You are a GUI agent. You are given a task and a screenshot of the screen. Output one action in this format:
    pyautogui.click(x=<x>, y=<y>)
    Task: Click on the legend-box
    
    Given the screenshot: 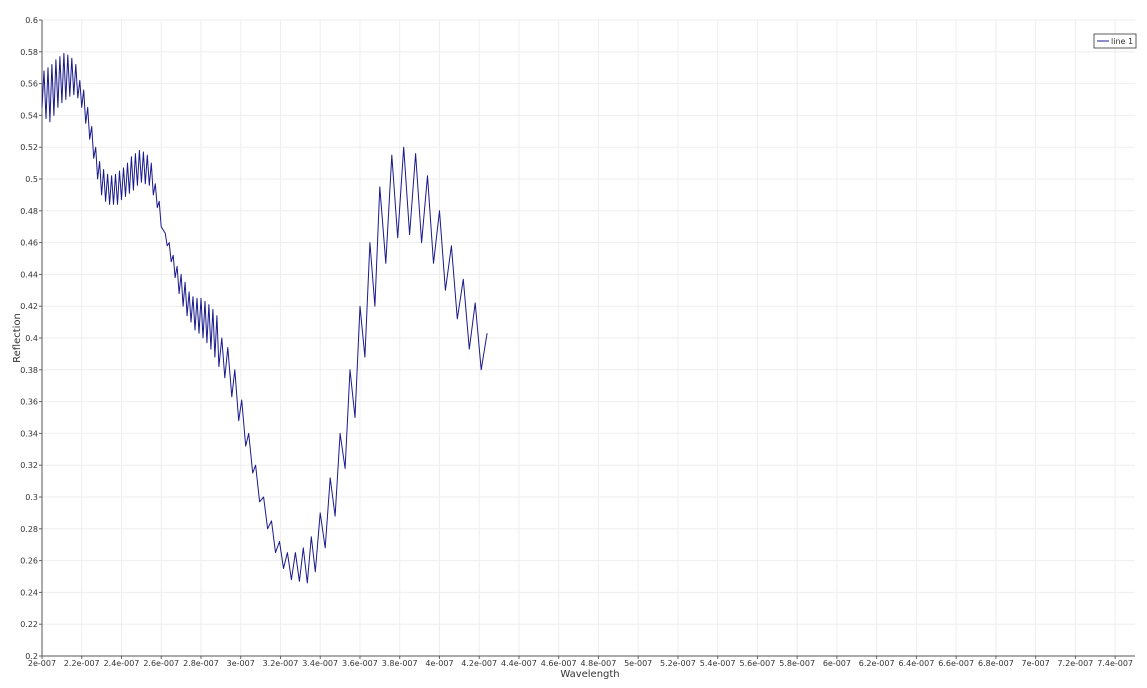 What is the action you would take?
    pyautogui.click(x=1115, y=41)
    